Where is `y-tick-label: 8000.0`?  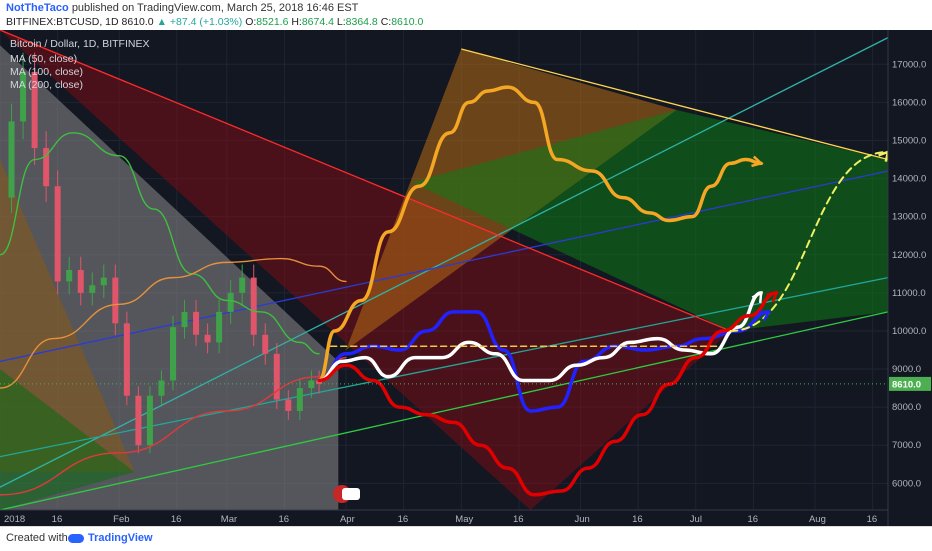
y-tick-label: 8000.0 is located at coordinates (906, 407).